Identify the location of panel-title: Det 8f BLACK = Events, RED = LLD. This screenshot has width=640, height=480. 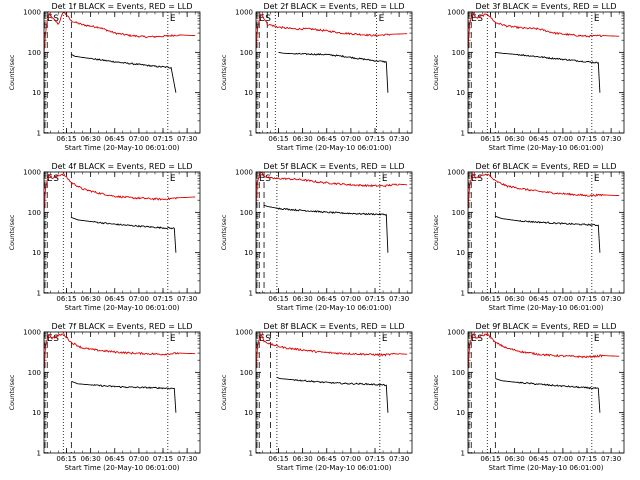
(333, 326).